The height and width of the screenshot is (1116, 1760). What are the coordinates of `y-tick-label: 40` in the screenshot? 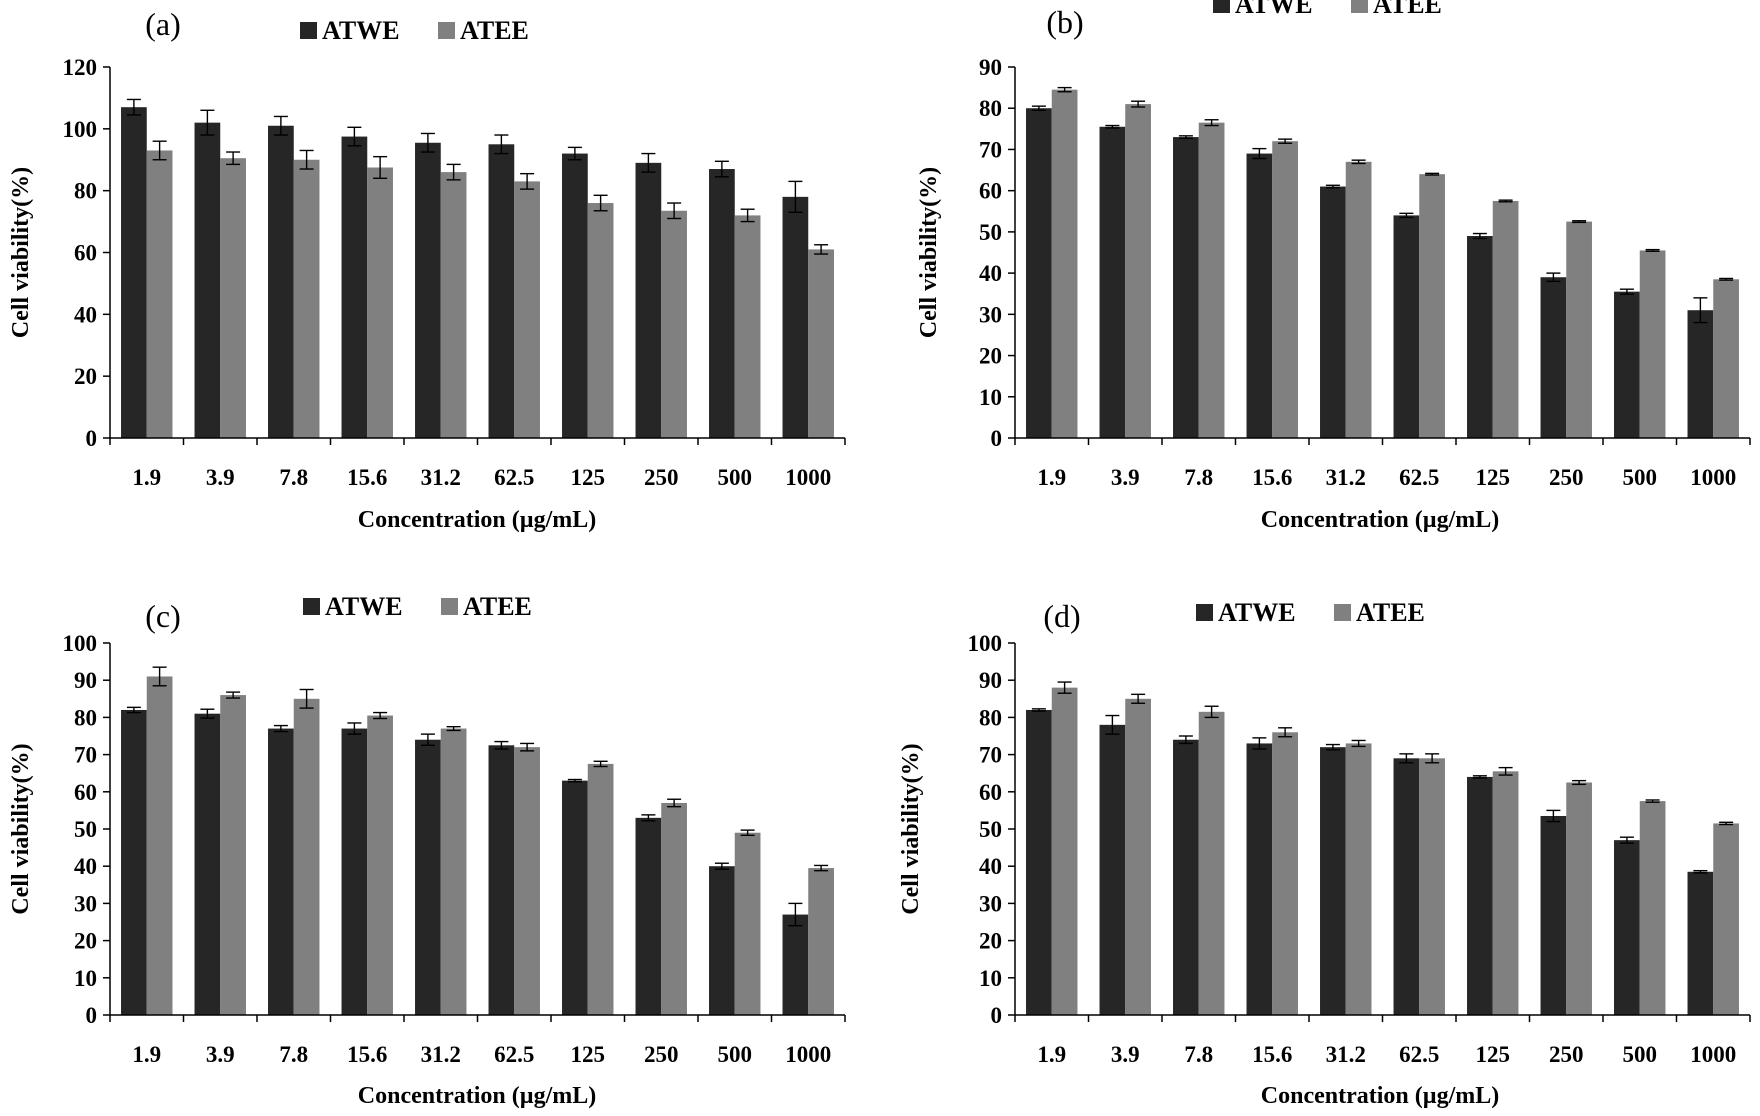 It's located at (85, 314).